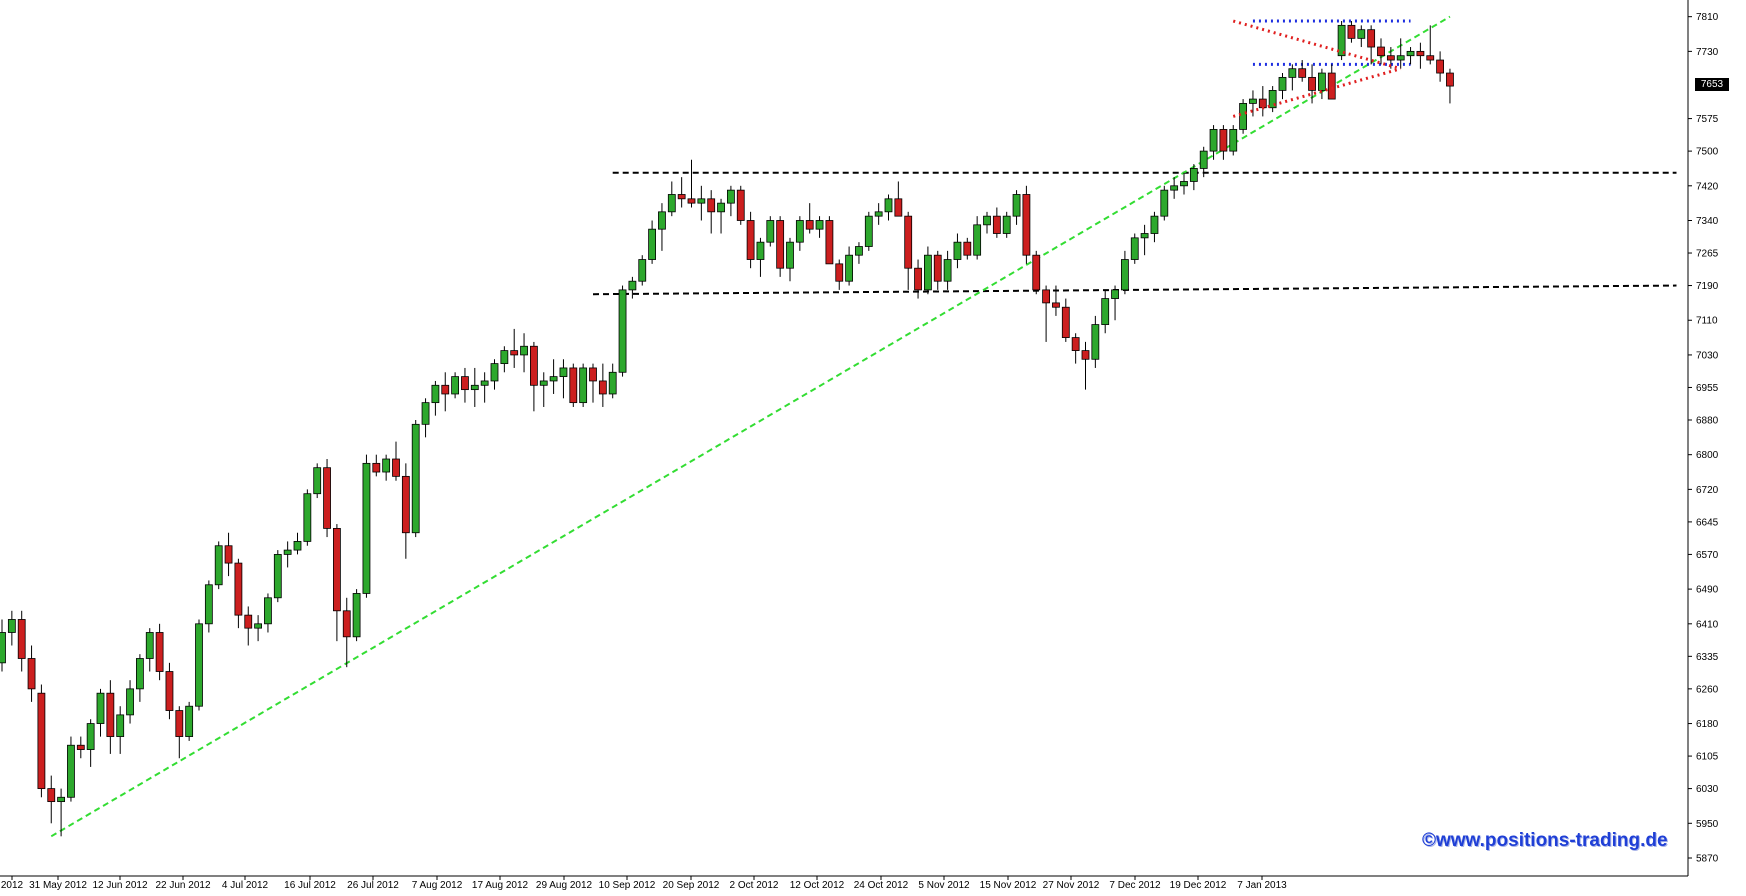  I want to click on y-tick-label: 7110, so click(1707, 321).